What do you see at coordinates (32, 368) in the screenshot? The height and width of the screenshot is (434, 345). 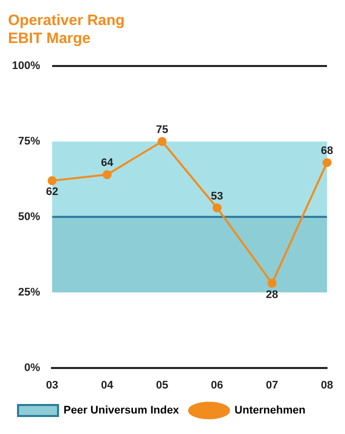 I see `y-tick-label: 0%` at bounding box center [32, 368].